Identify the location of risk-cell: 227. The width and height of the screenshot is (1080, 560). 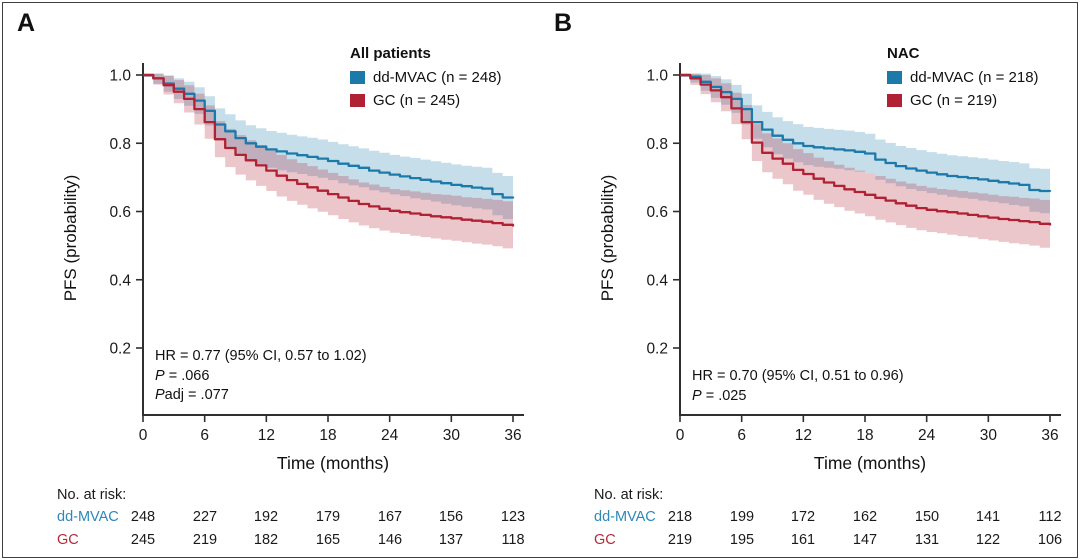
(205, 517).